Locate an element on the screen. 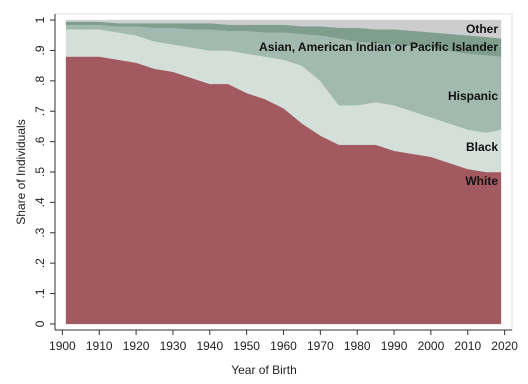 This screenshot has height=384, width=528. series-label: Black is located at coordinates (482, 147).